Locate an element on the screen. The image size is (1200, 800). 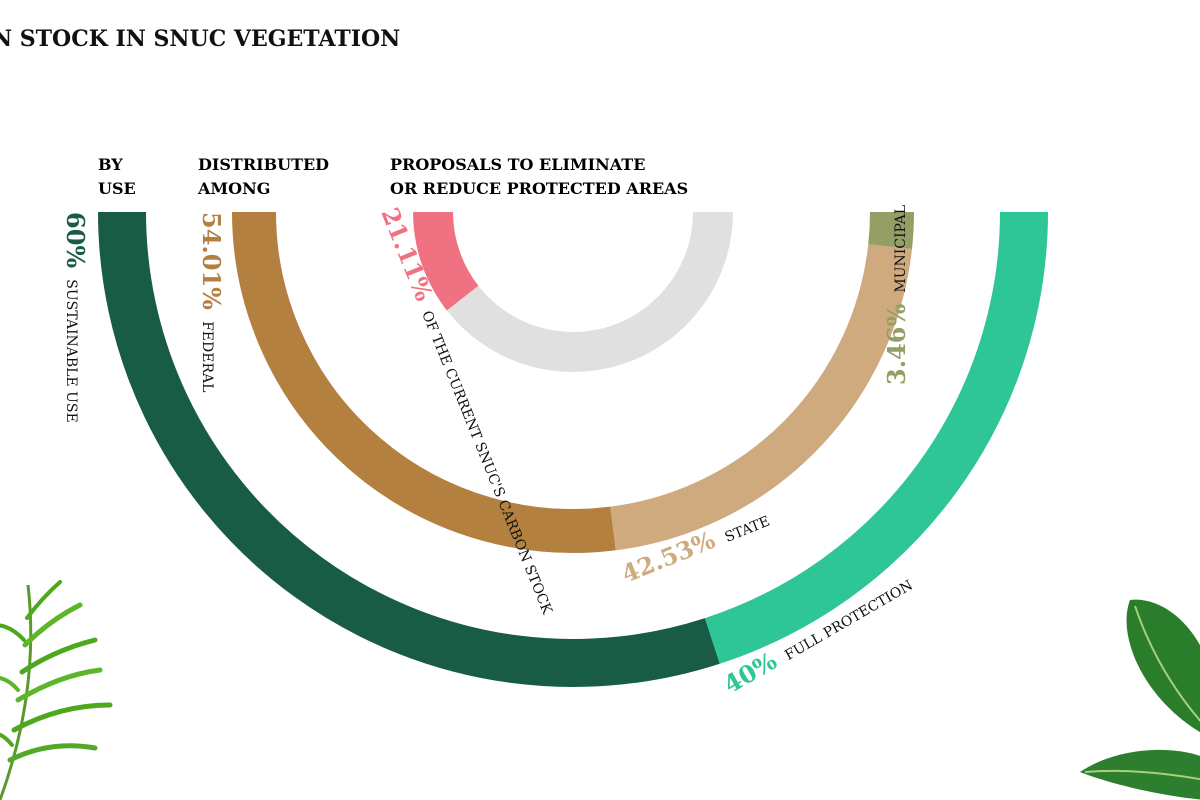
slice-remaining-stock is located at coordinates (589, 291).